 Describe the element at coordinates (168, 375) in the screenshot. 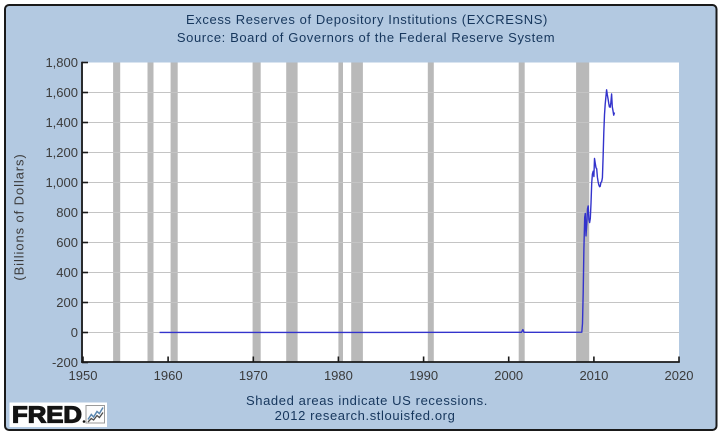

I see `svg-text: 1960` at that location.